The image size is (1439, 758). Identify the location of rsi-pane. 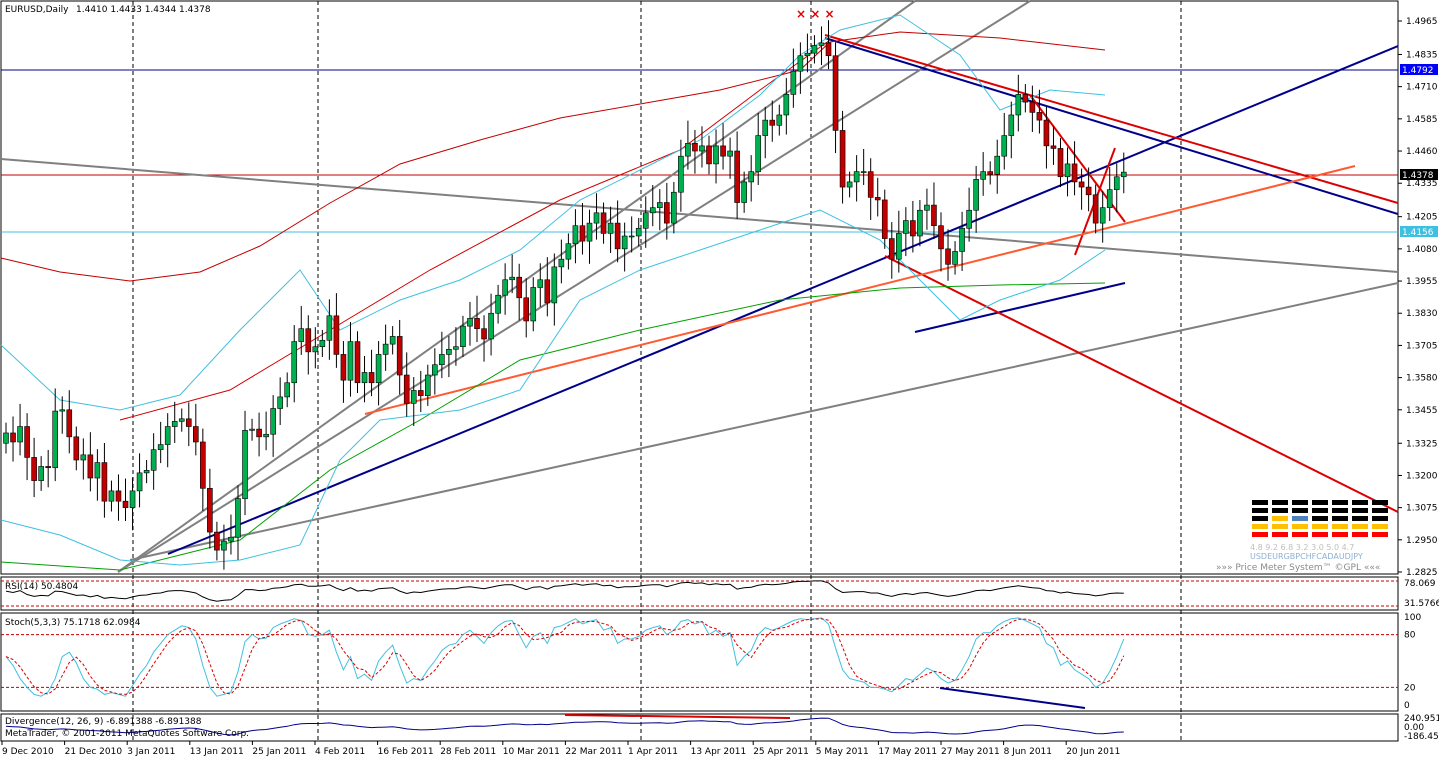
(699, 593).